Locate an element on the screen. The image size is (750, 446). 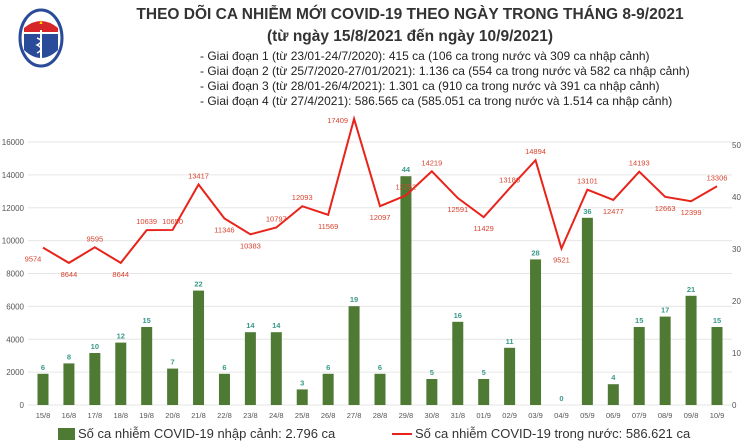
bar-label: 5 is located at coordinates (432, 372).